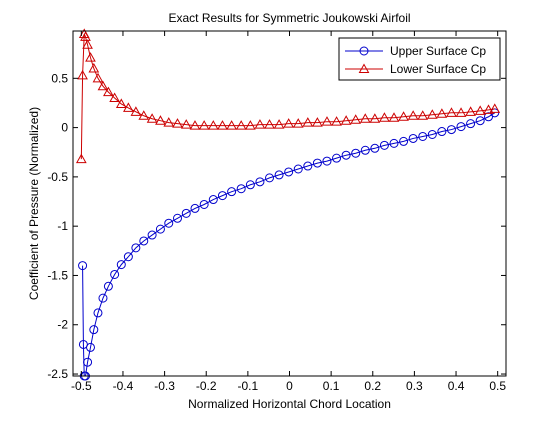 The width and height of the screenshot is (560, 425). What do you see at coordinates (206, 386) in the screenshot?
I see `x-tick-label: -0.2` at bounding box center [206, 386].